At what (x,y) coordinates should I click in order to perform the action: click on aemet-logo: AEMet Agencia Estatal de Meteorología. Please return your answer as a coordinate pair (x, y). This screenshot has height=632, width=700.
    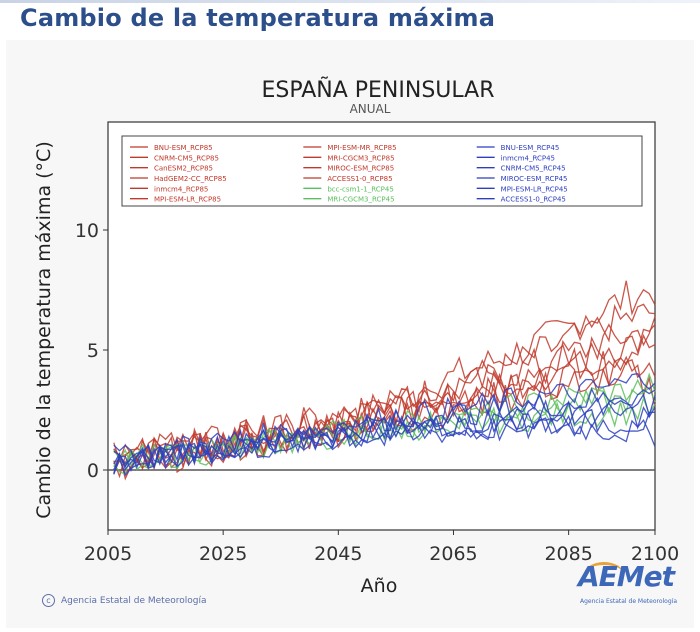
    Looking at the image, I should click on (628, 585).